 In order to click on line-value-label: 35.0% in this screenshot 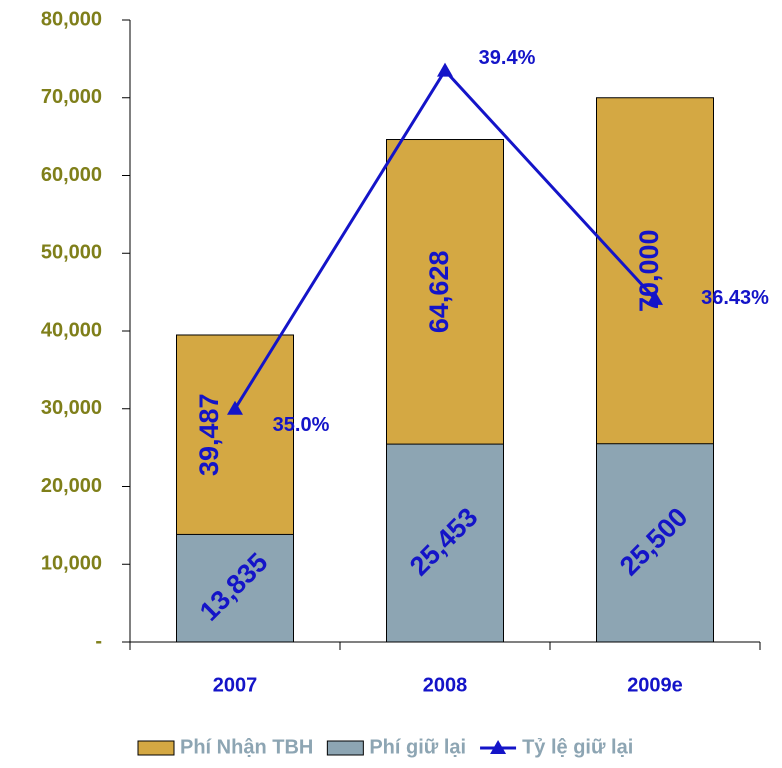, I will do `click(301, 425)`.